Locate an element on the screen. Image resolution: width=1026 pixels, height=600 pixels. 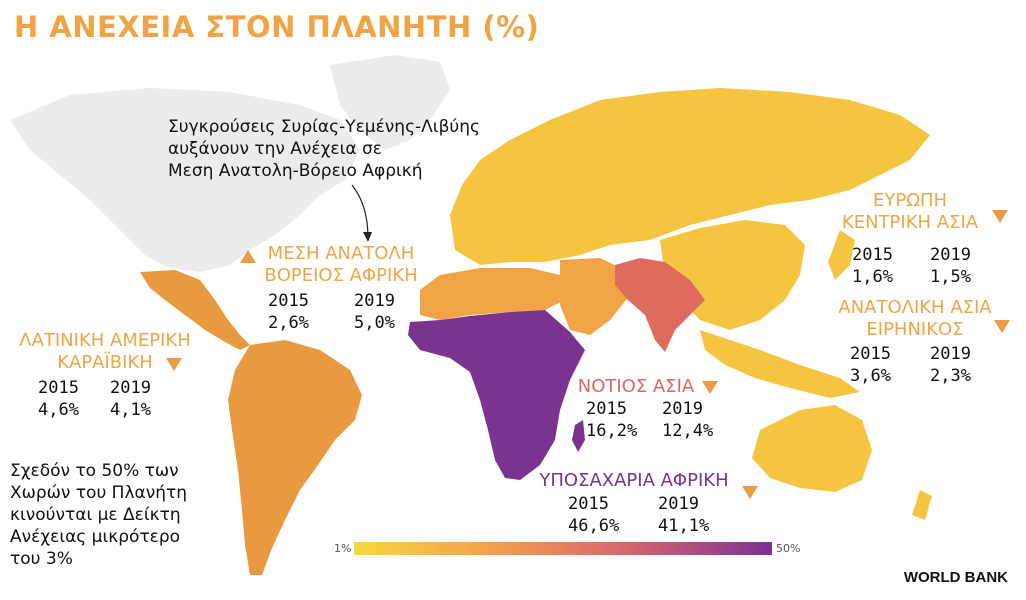
value-2015: 16,2% is located at coordinates (612, 431).